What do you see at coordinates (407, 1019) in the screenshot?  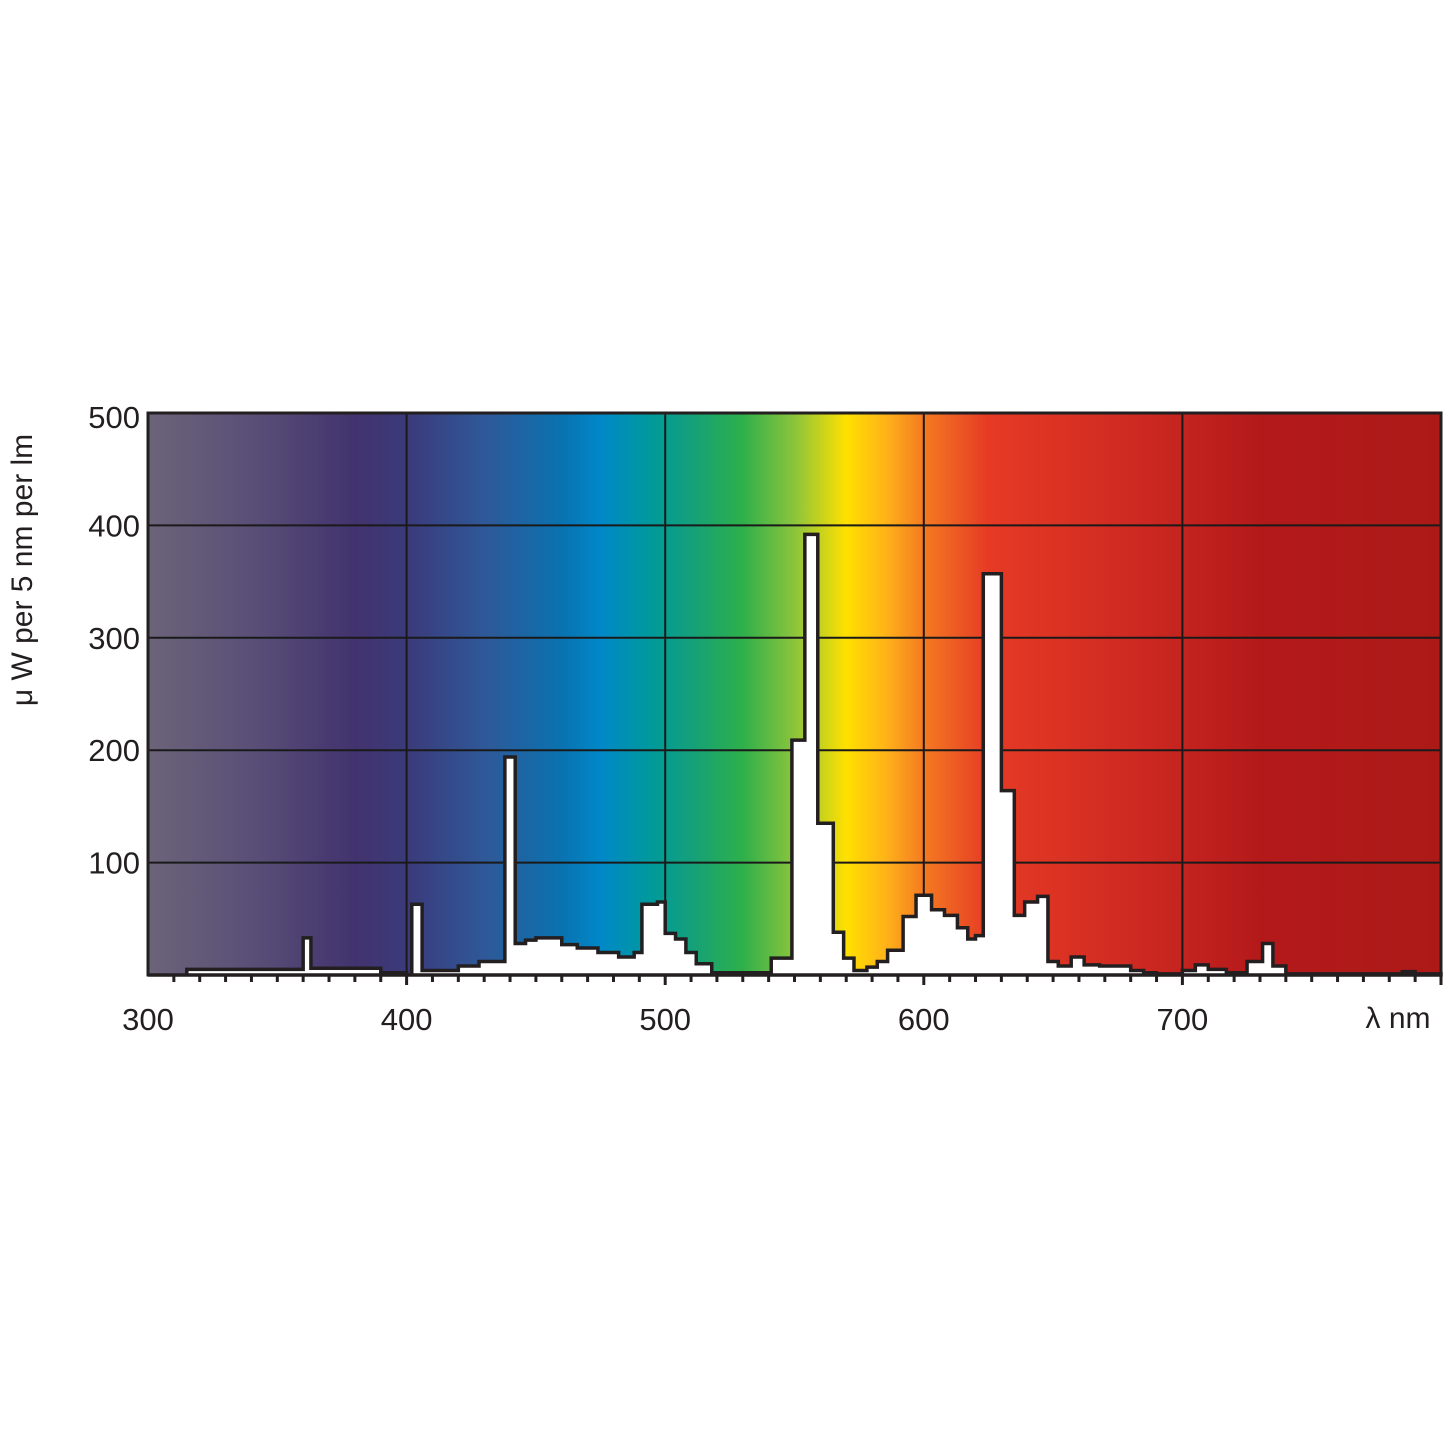 I see `x-tick-label: 400` at bounding box center [407, 1019].